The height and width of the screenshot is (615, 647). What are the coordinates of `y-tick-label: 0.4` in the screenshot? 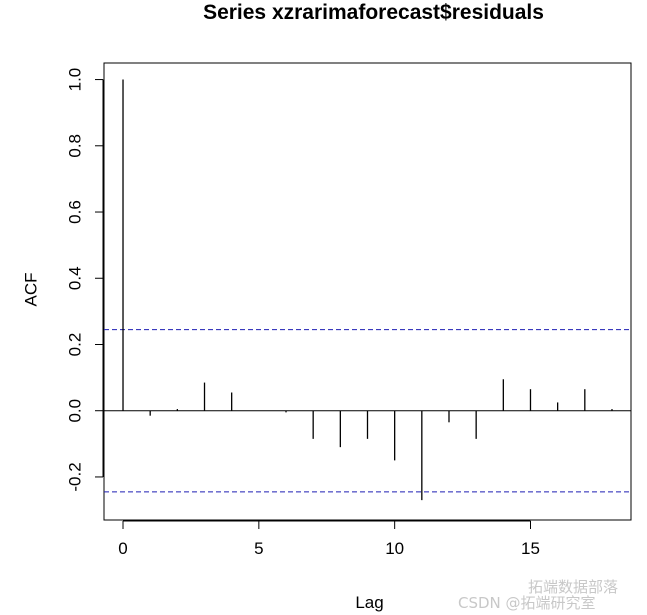 It's located at (74, 278).